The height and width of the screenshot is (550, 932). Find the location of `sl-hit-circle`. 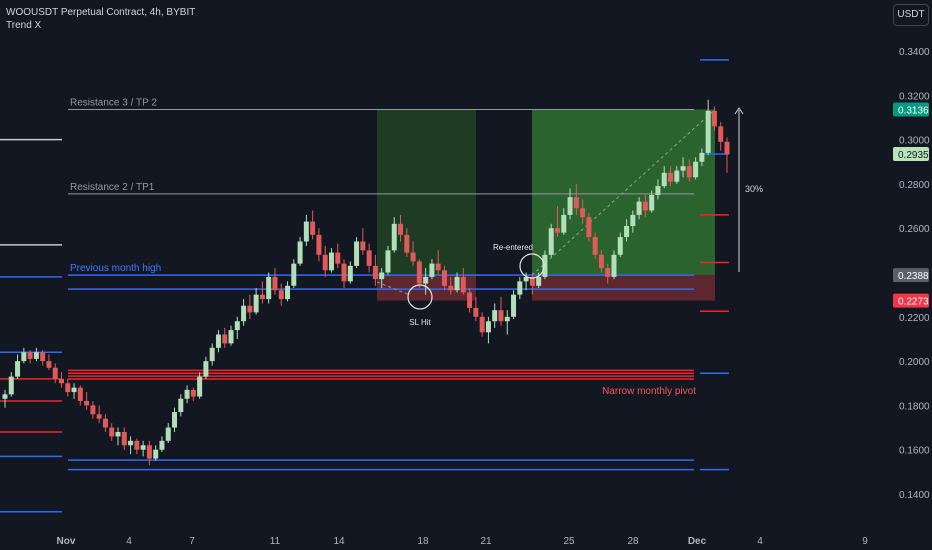

sl-hit-circle is located at coordinates (420, 297).